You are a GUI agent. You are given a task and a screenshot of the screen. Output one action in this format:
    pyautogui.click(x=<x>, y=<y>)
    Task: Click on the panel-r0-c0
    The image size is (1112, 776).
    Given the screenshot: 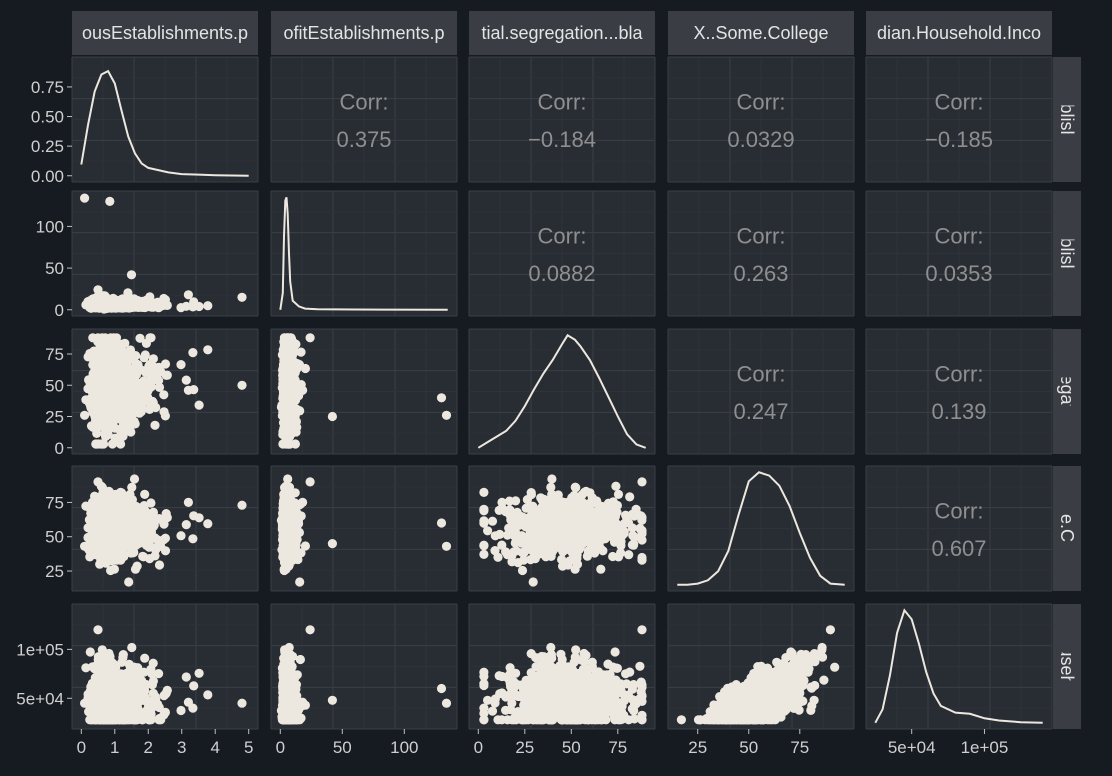 What is the action you would take?
    pyautogui.click(x=165, y=119)
    